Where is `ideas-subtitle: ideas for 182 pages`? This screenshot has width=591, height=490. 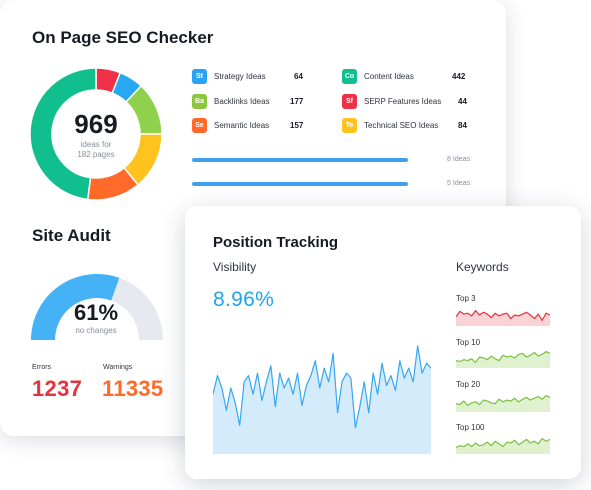
ideas-subtitle: ideas for 182 pages is located at coordinates (96, 150).